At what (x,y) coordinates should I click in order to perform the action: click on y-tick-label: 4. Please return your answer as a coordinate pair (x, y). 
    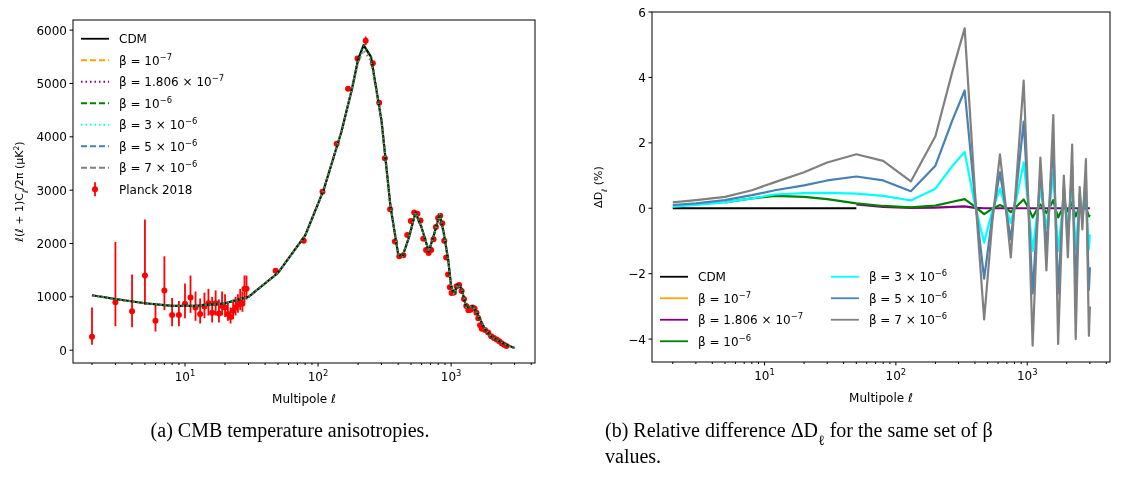
    Looking at the image, I should click on (642, 77).